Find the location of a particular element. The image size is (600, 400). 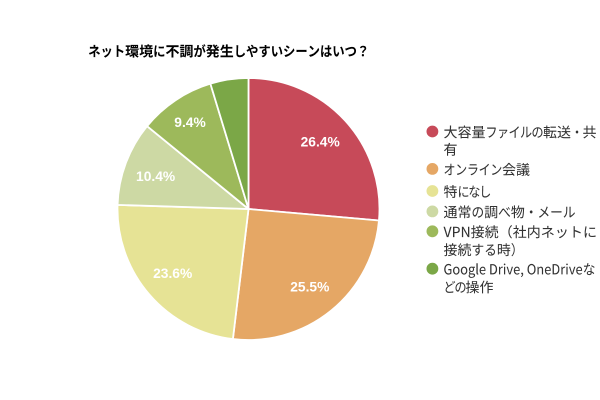

svg-text: 26.4% is located at coordinates (320, 142).